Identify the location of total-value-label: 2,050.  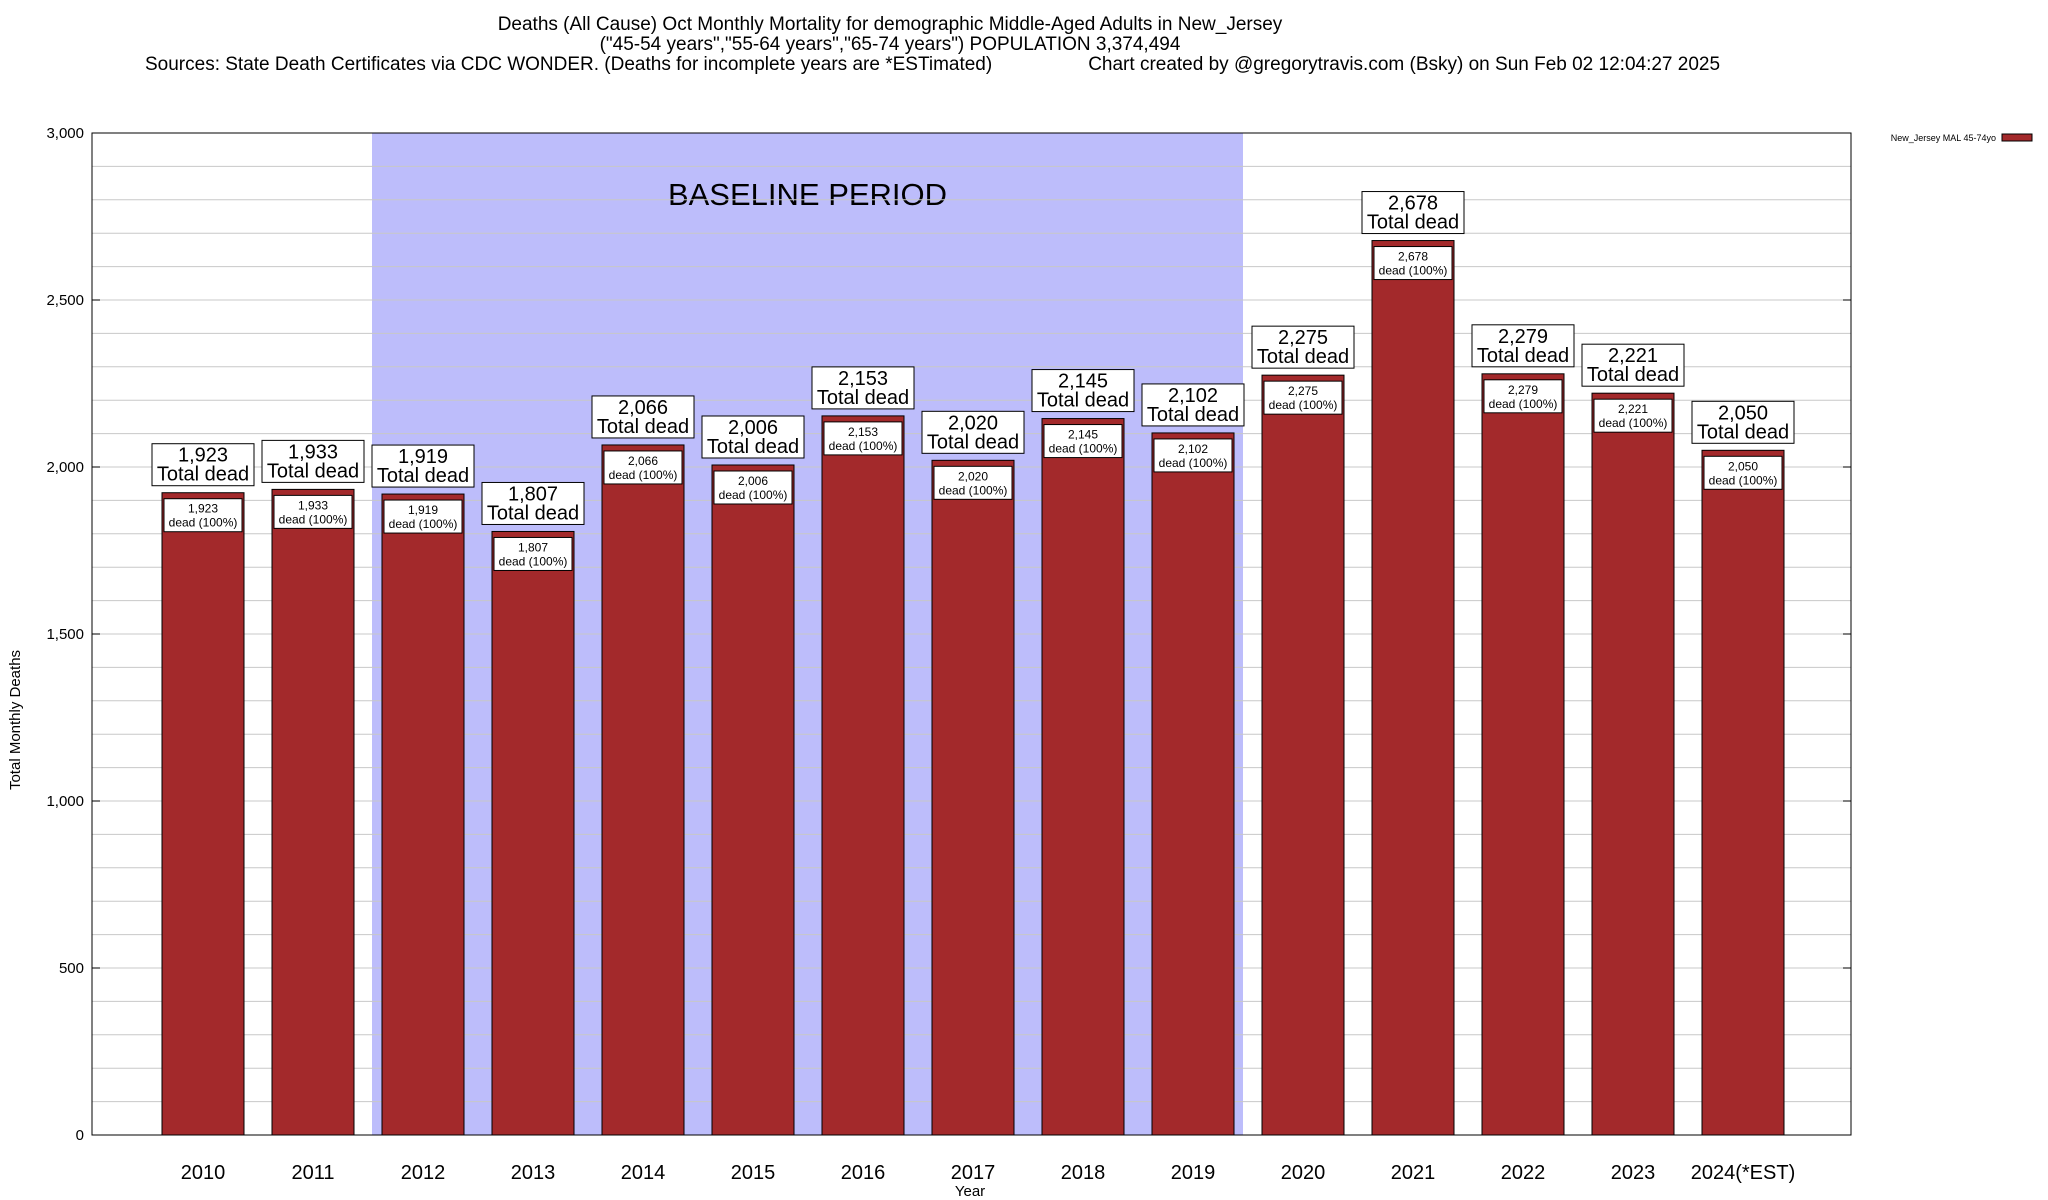
(1743, 413).